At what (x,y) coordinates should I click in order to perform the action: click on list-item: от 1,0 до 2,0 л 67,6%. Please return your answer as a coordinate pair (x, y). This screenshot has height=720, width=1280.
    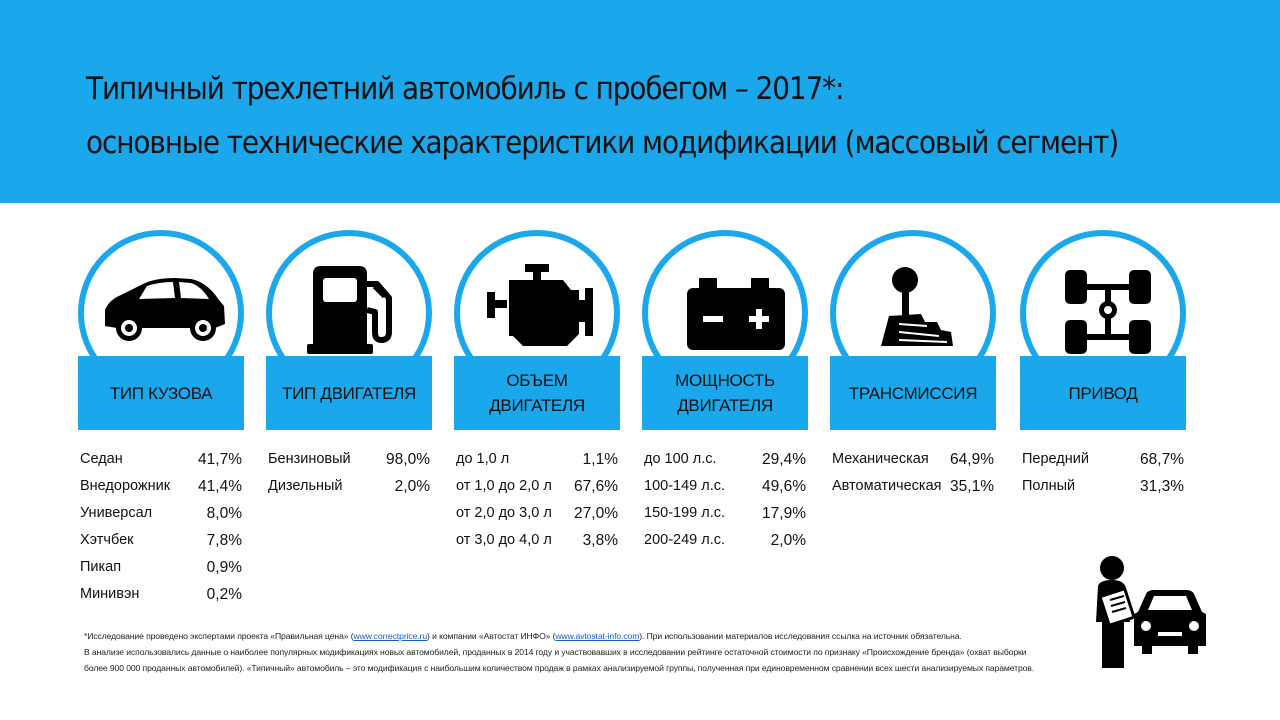
    Looking at the image, I should click on (537, 486).